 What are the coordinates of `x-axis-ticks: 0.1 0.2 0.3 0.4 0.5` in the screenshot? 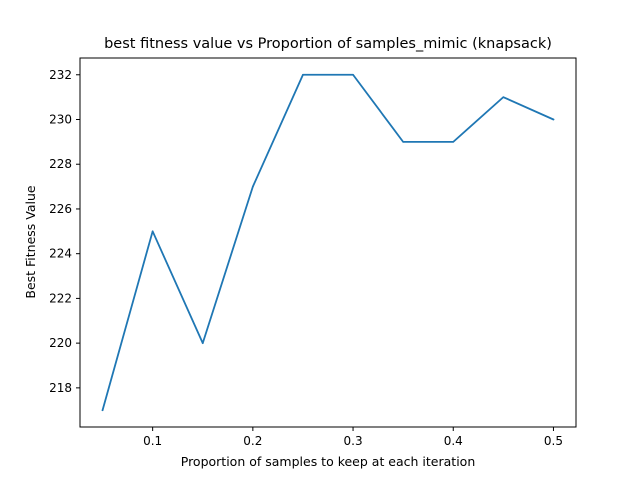 It's located at (353, 437).